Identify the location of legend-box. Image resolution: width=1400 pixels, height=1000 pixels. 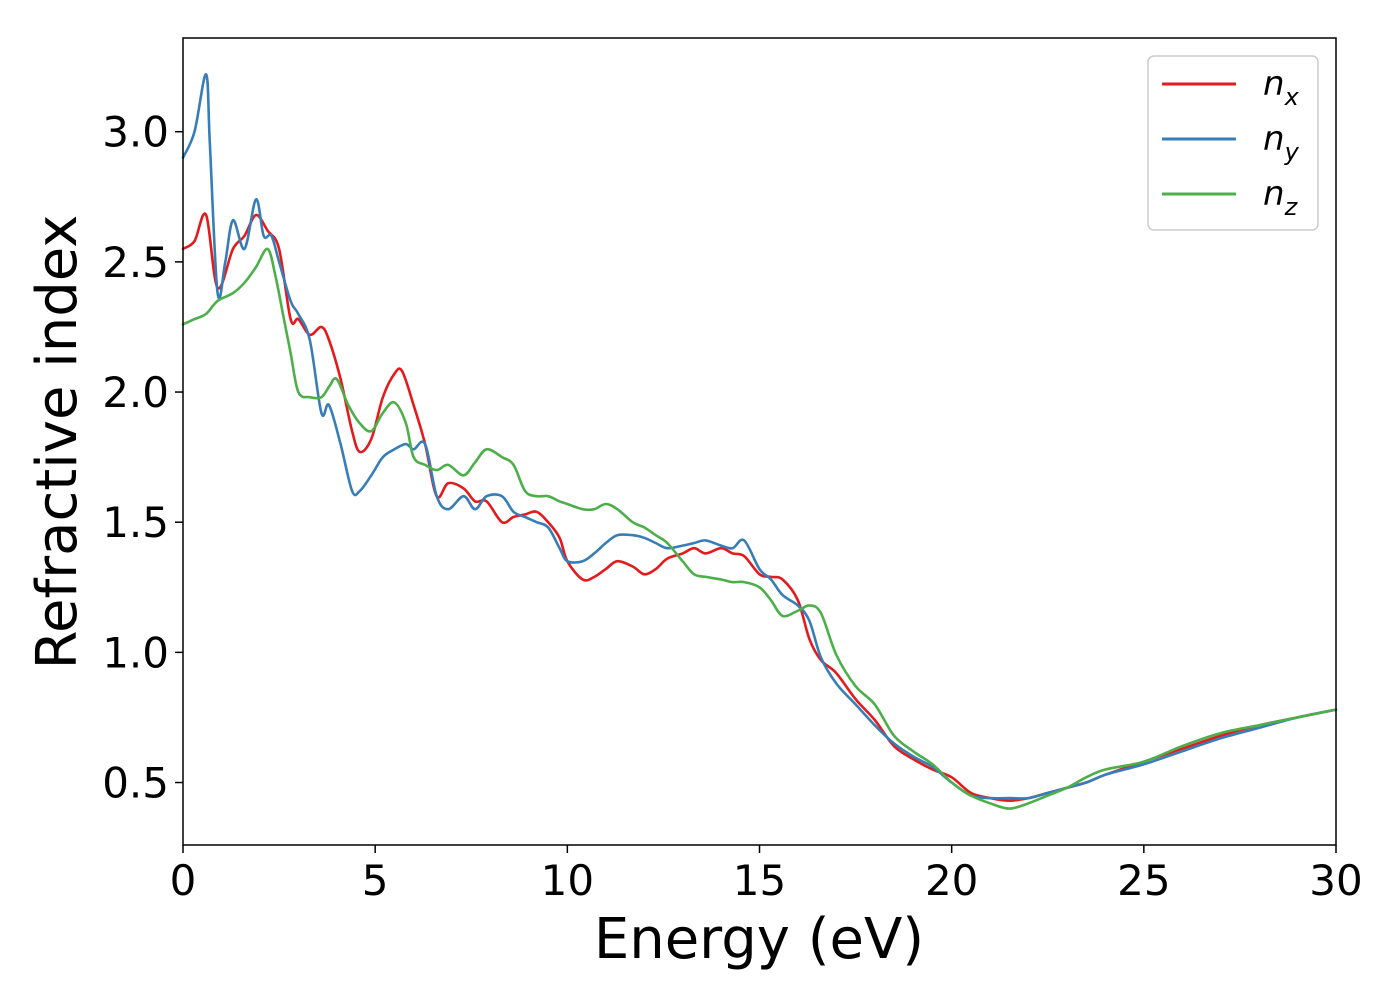
(1233, 143).